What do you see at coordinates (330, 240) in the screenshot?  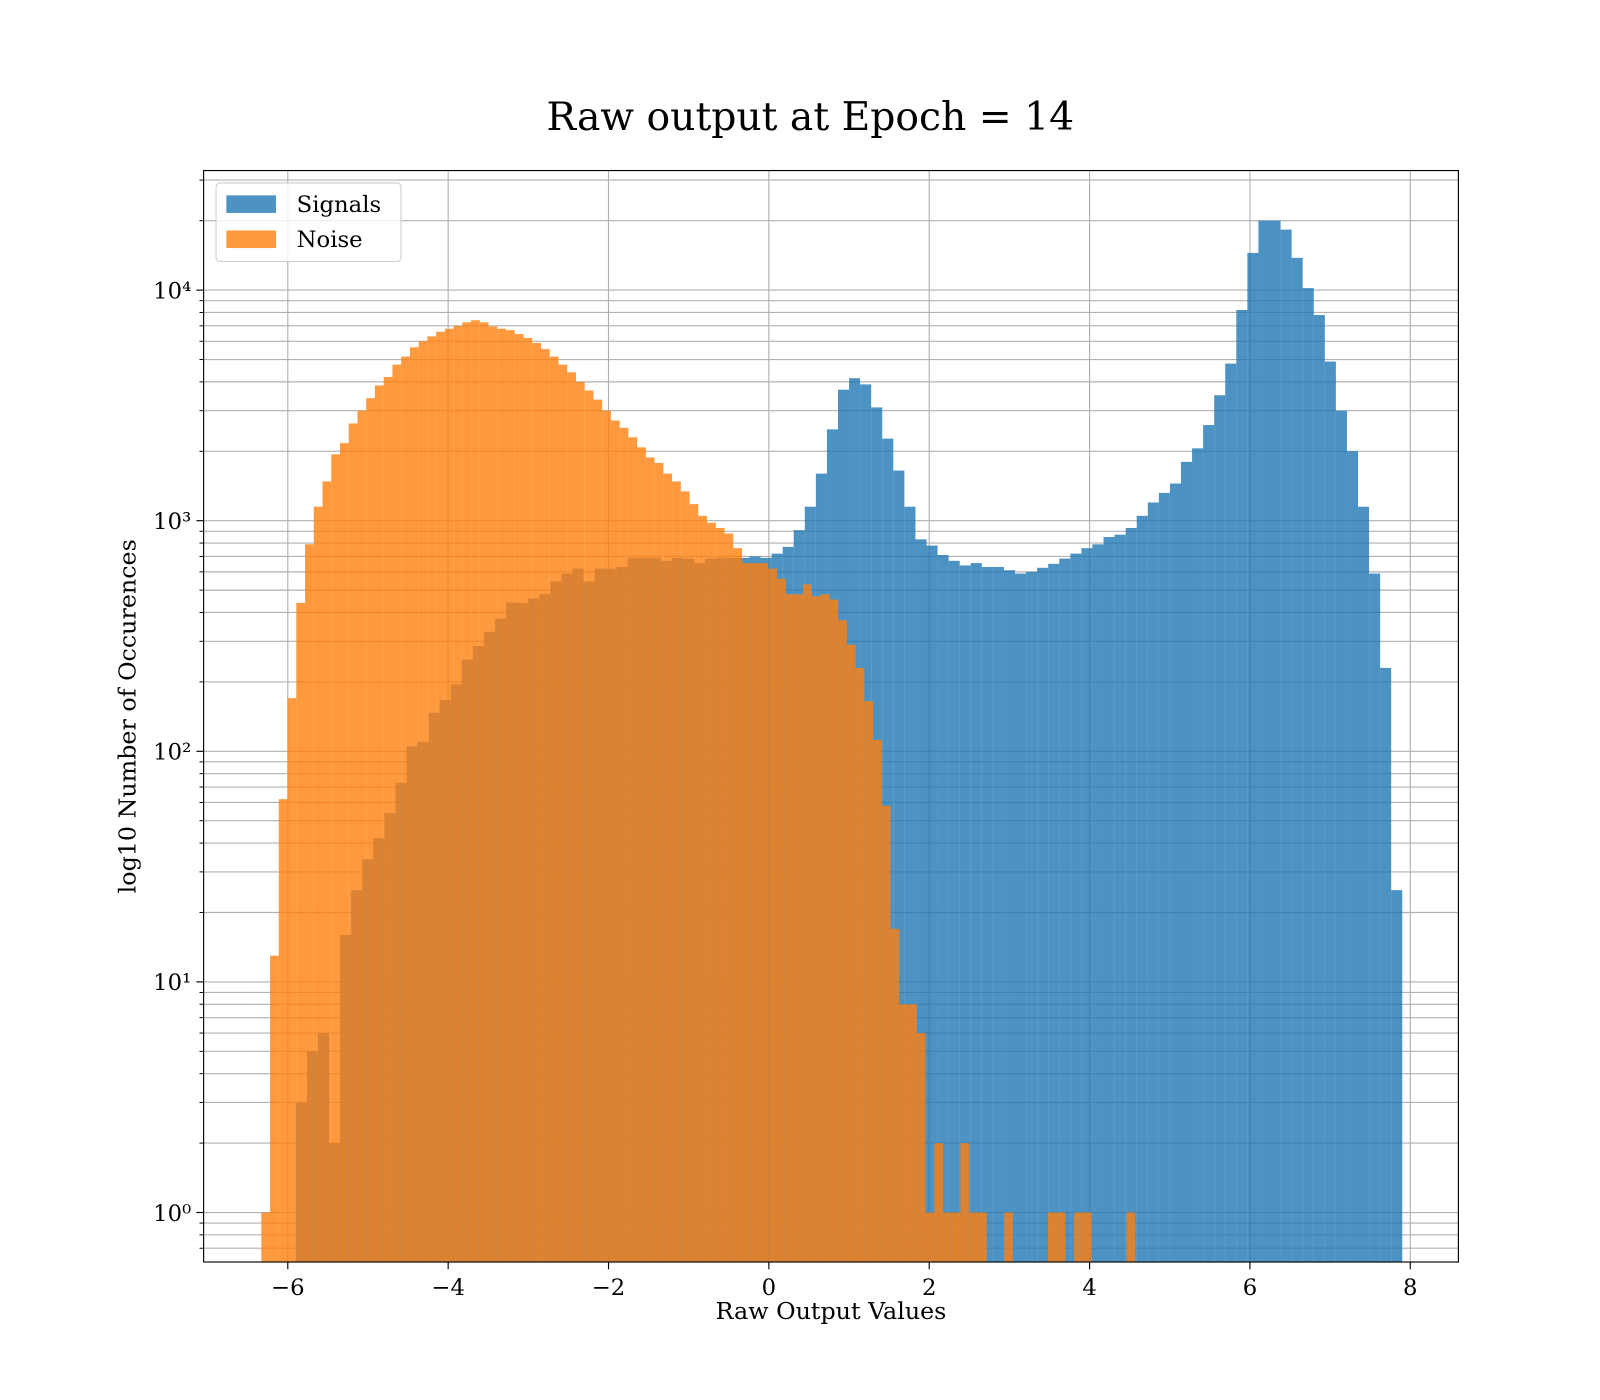 I see `legend-label: Noise` at bounding box center [330, 240].